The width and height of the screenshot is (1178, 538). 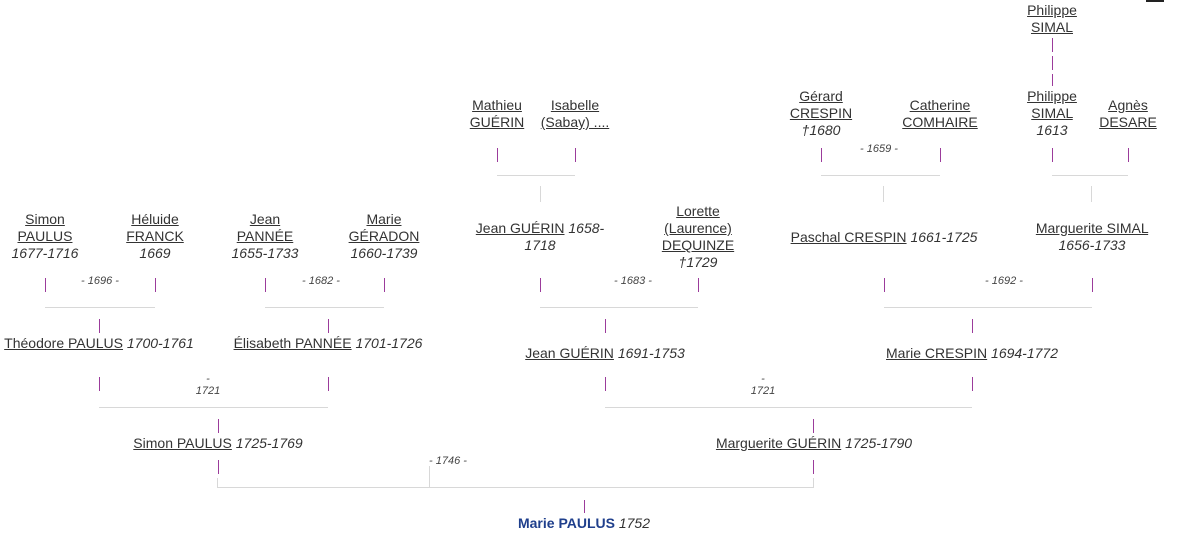 I want to click on person-name: Marie GÉRADON, so click(x=384, y=227).